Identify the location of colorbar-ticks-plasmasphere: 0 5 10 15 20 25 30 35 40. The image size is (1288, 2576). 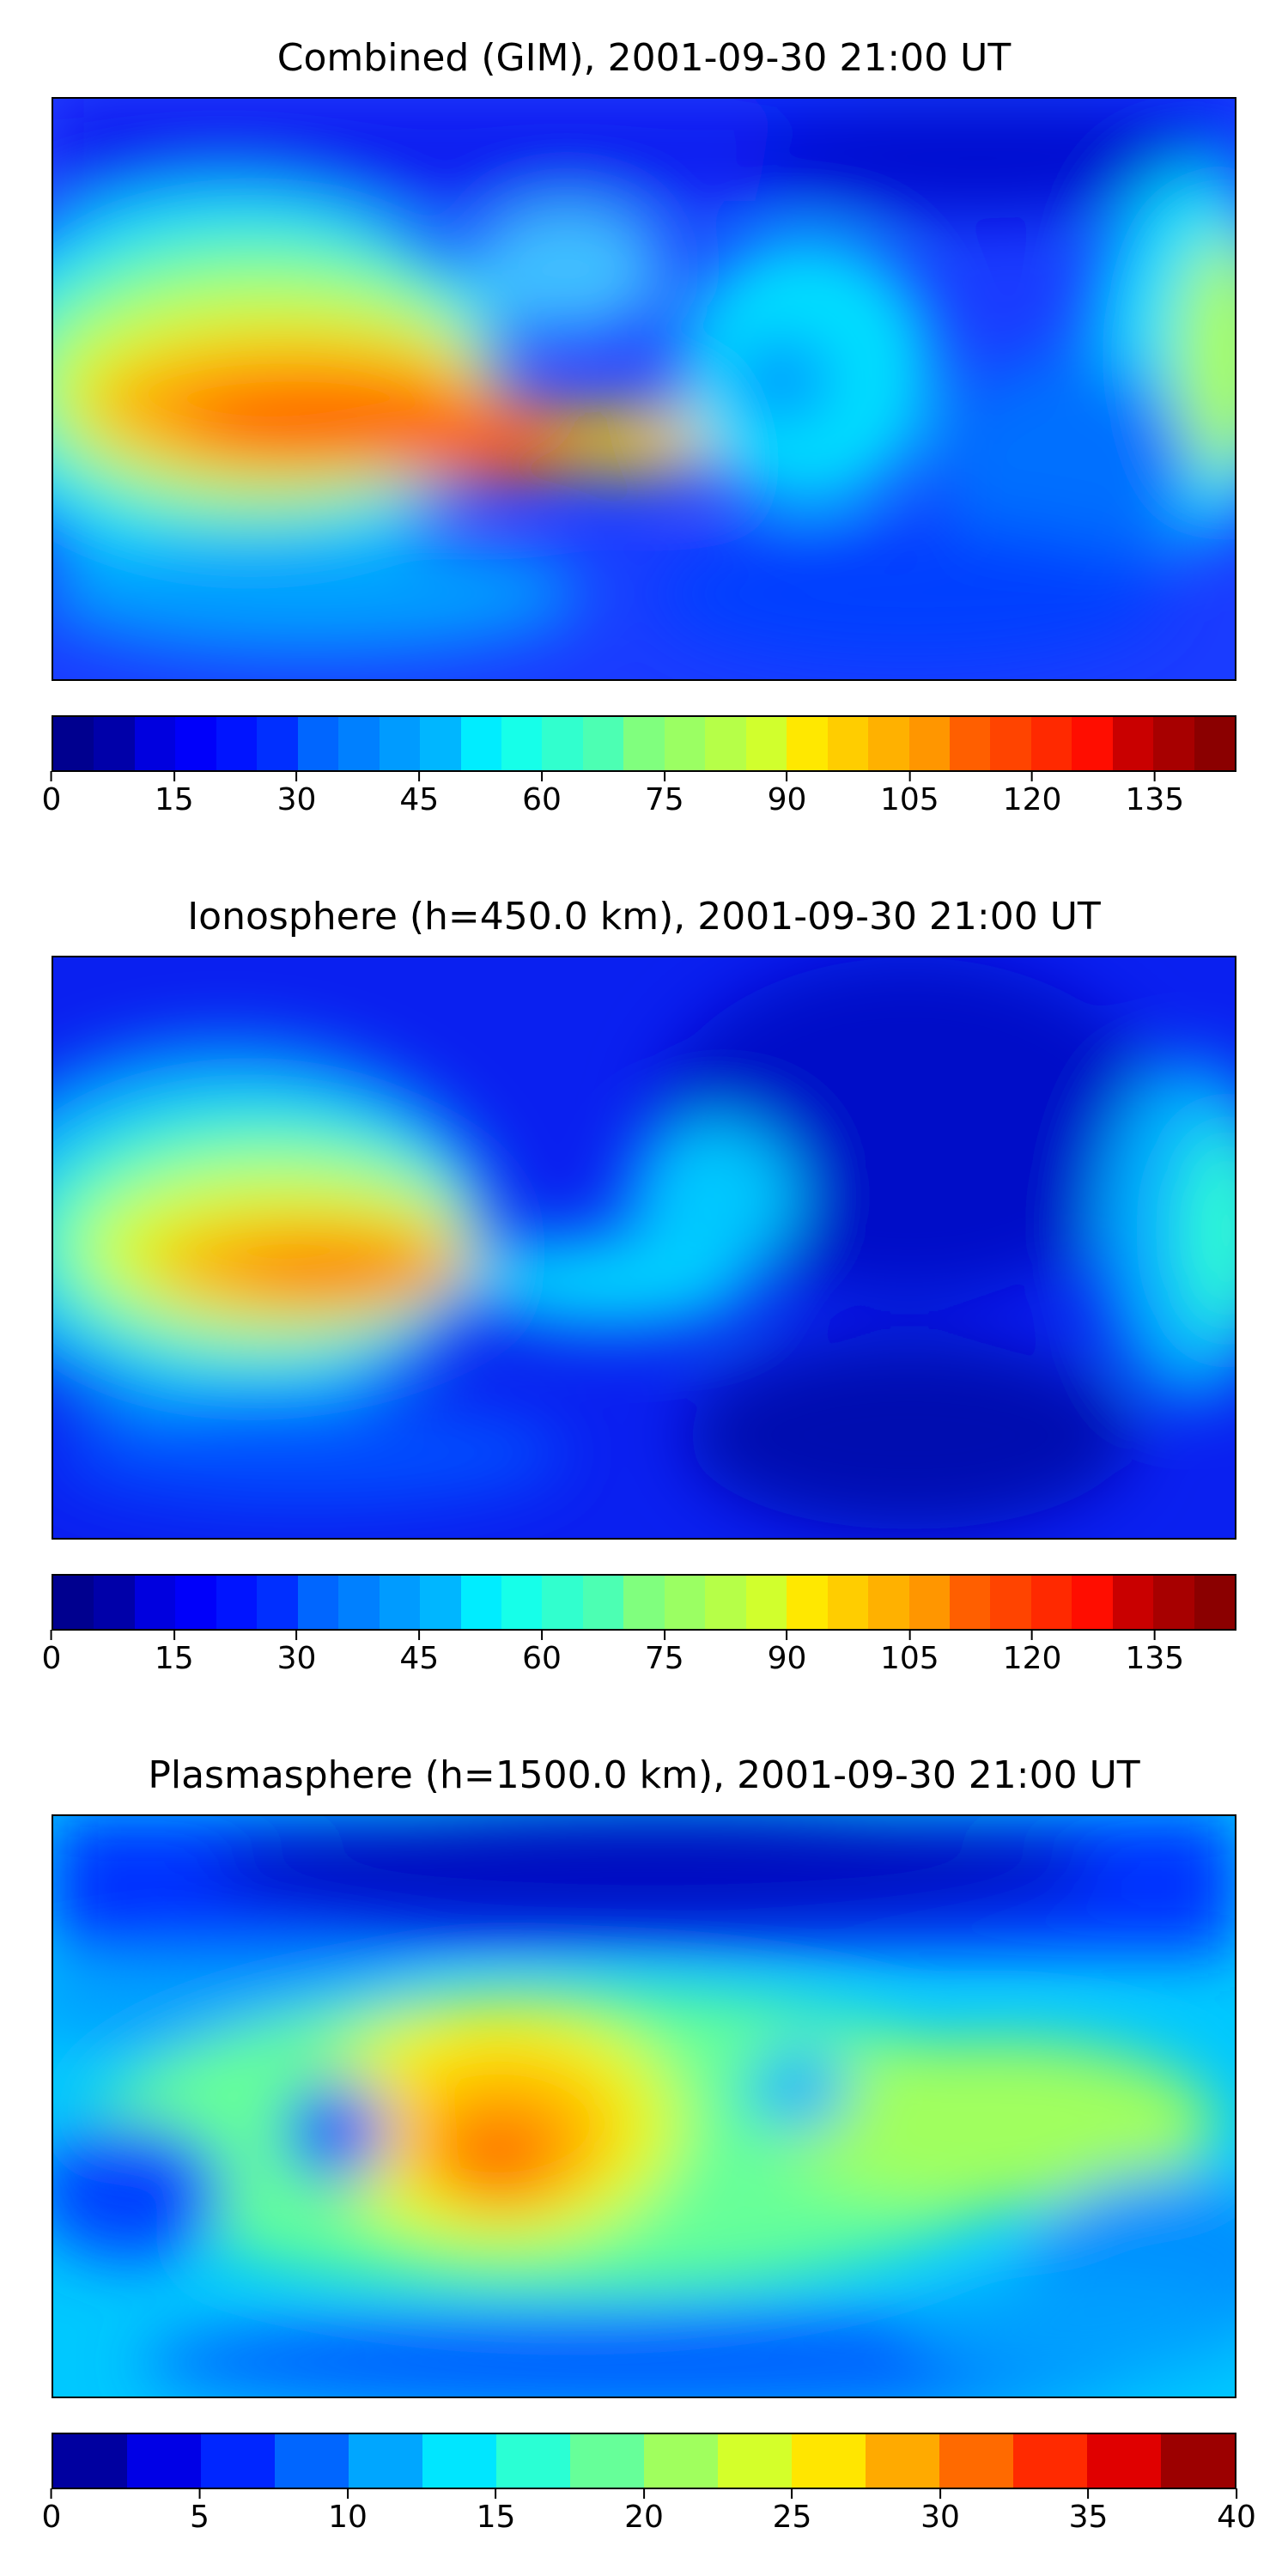
(649, 2514).